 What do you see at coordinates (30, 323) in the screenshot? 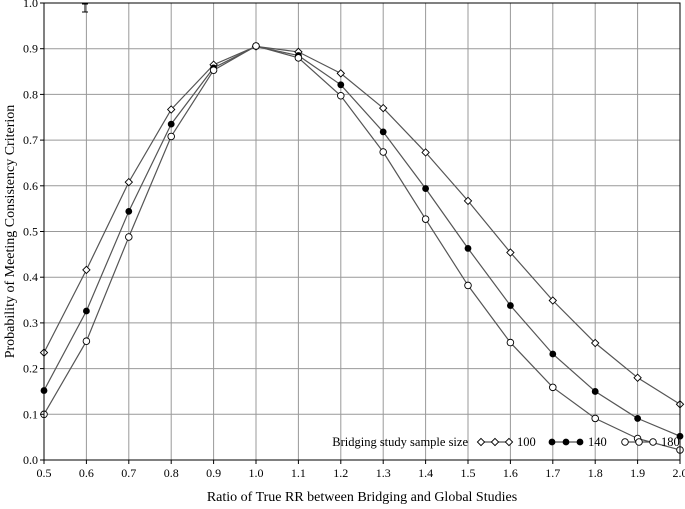
I see `y-tick-label: 0.3` at bounding box center [30, 323].